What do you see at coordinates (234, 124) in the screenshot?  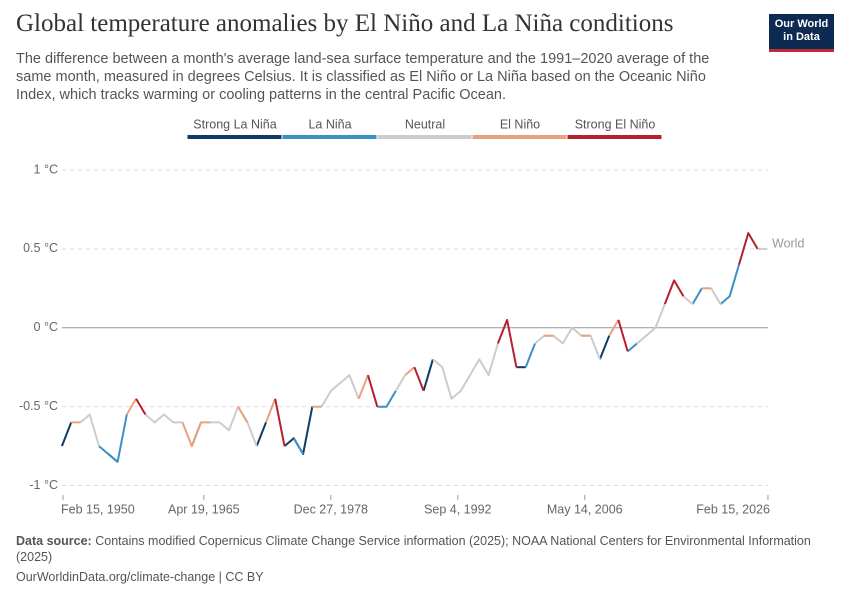 I see `legend-label: Strong La Niña` at bounding box center [234, 124].